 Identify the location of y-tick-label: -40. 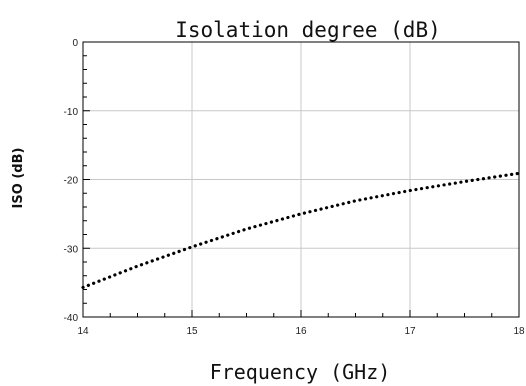
(71, 318).